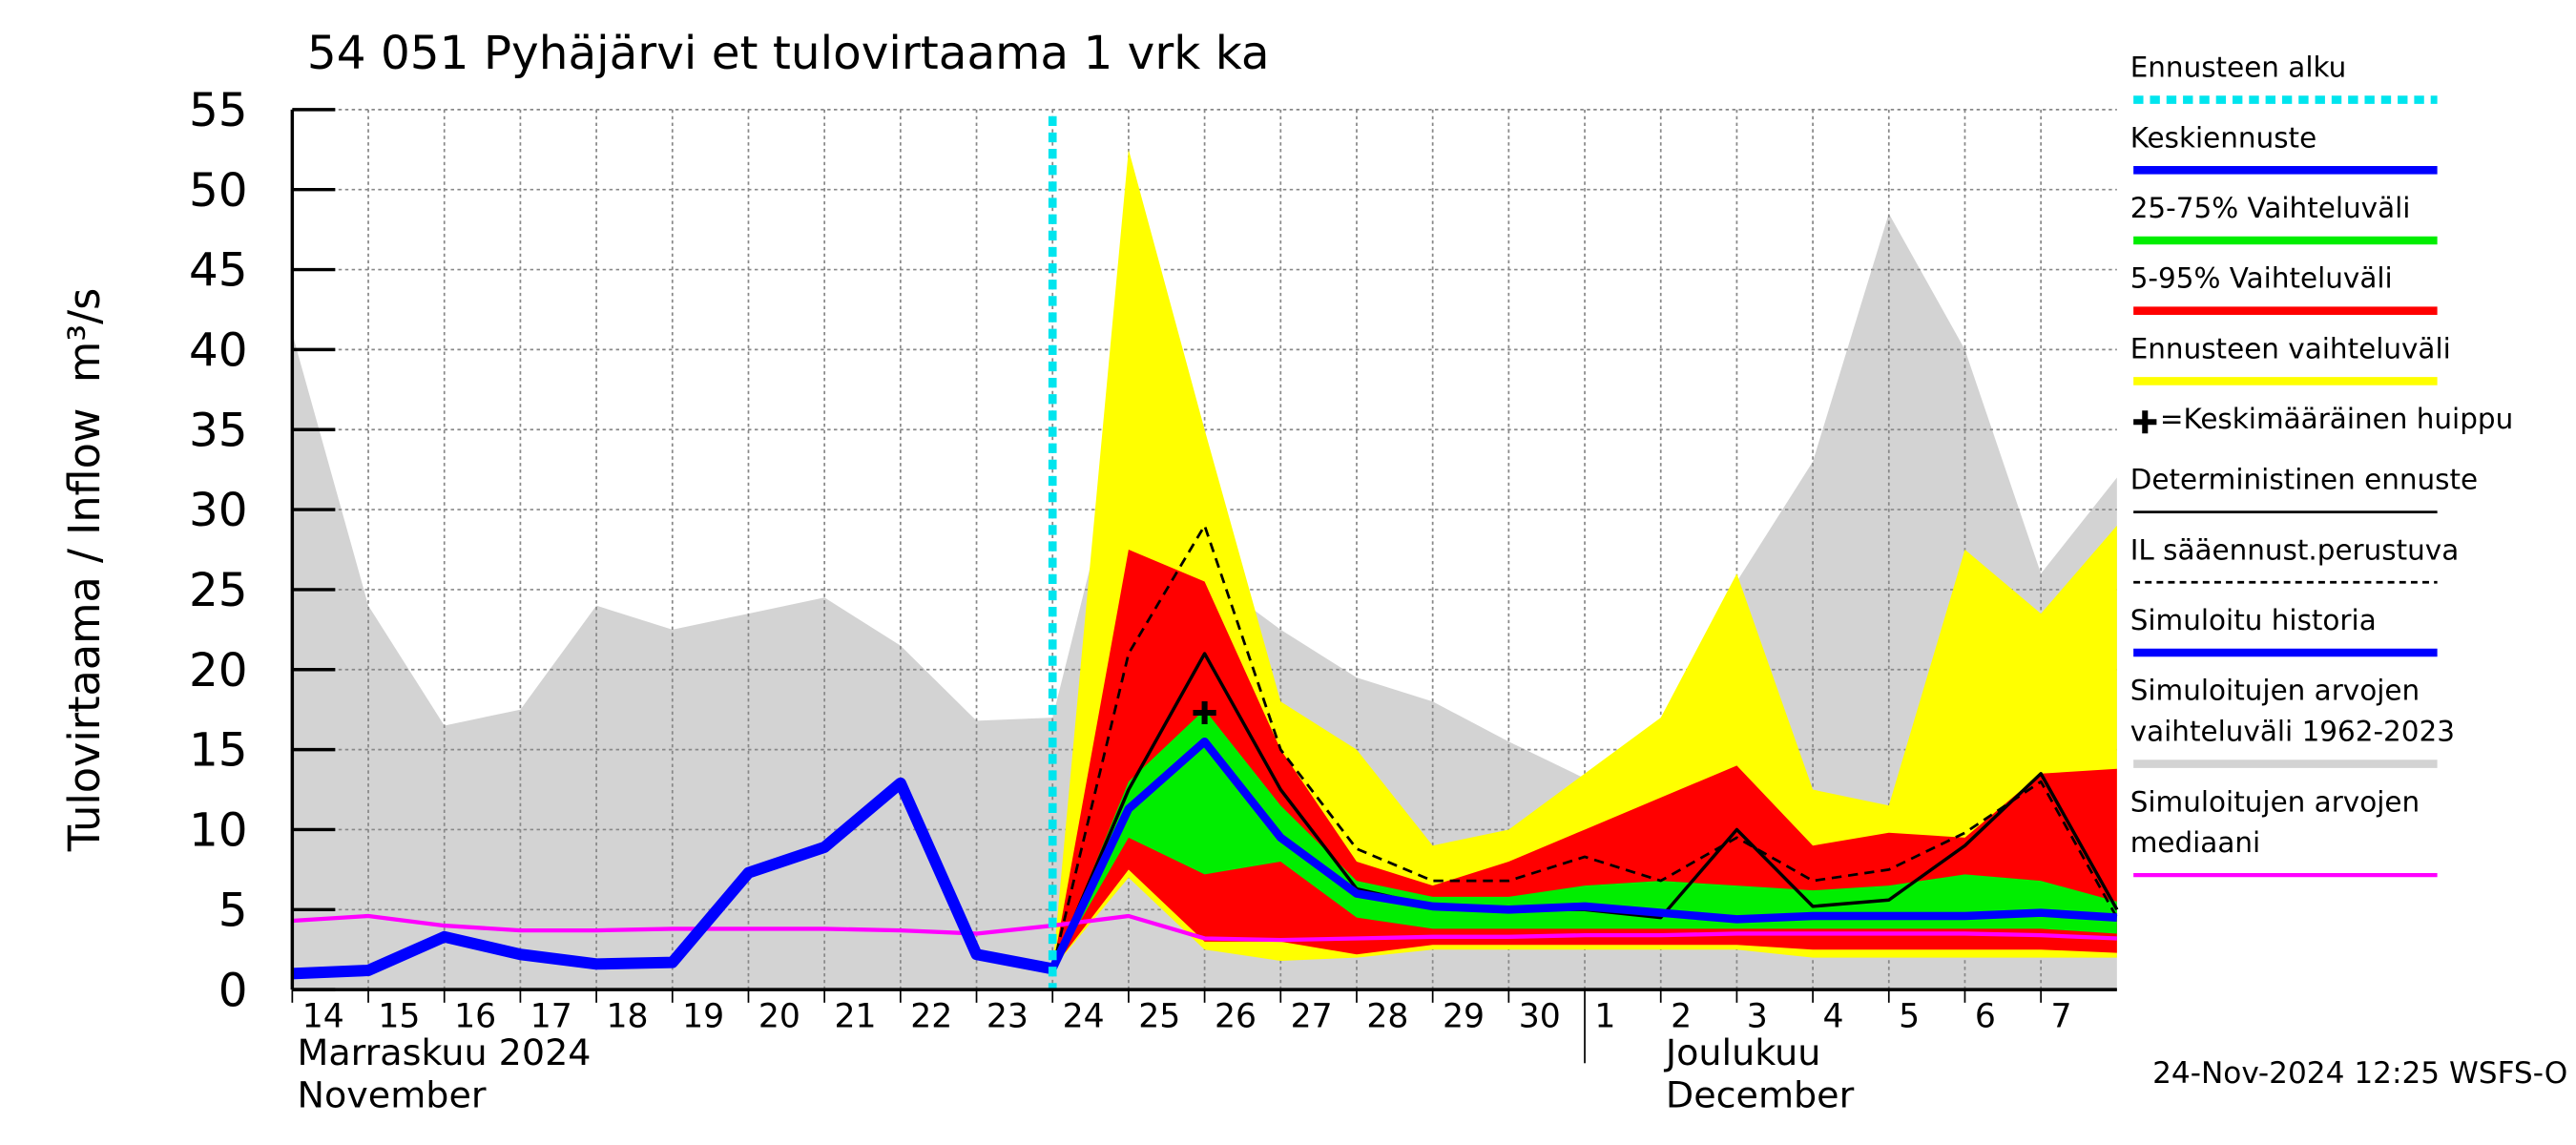 This screenshot has height=1145, width=2576. I want to click on legend-item: Simuloitu historia, so click(2253, 622).